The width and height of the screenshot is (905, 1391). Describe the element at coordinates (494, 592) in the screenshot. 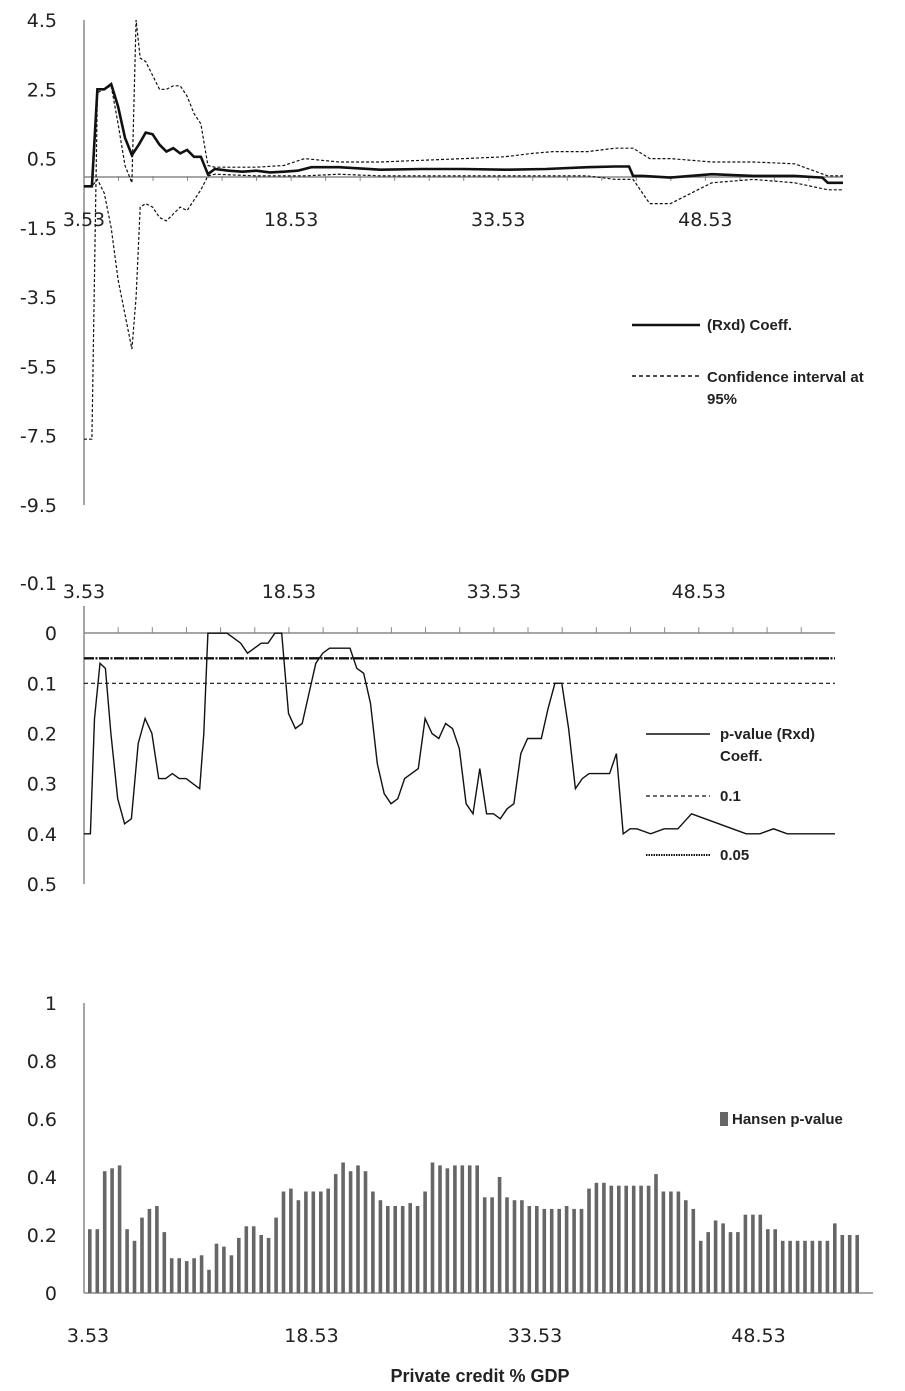

I see `x-tick-label: 33.53` at that location.